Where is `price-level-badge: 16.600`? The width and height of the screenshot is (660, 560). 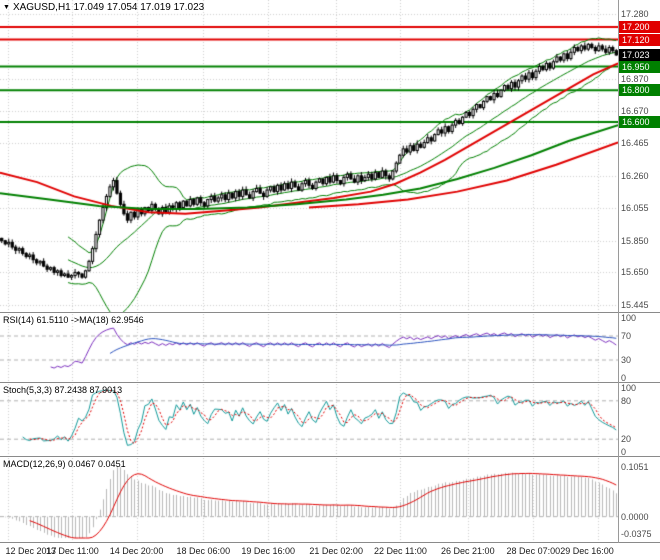 price-level-badge: 16.600 is located at coordinates (639, 121).